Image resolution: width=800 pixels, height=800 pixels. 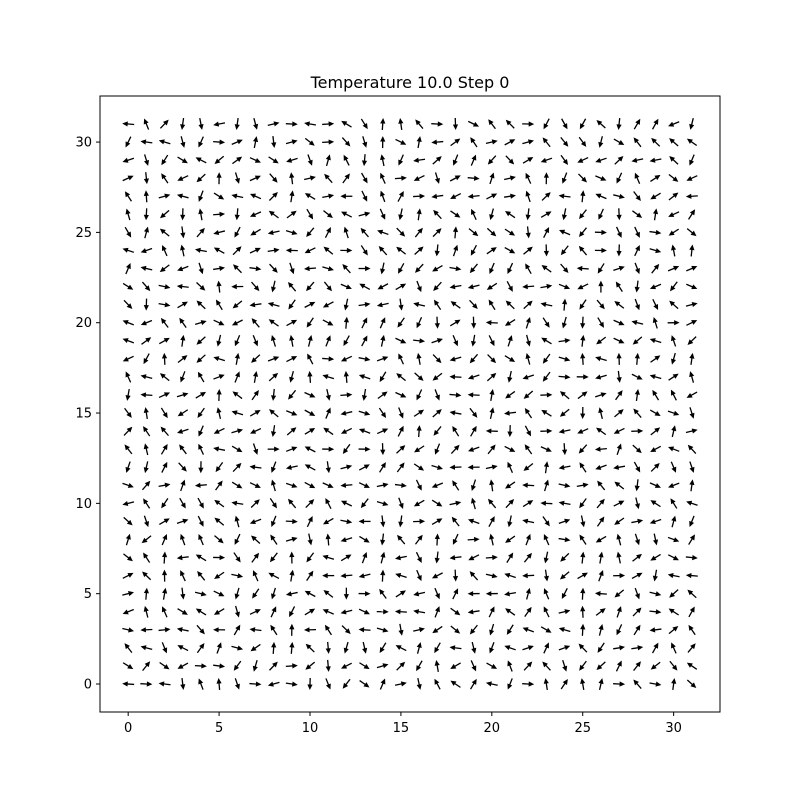 What do you see at coordinates (88, 594) in the screenshot?
I see `y-tick-label: 5` at bounding box center [88, 594].